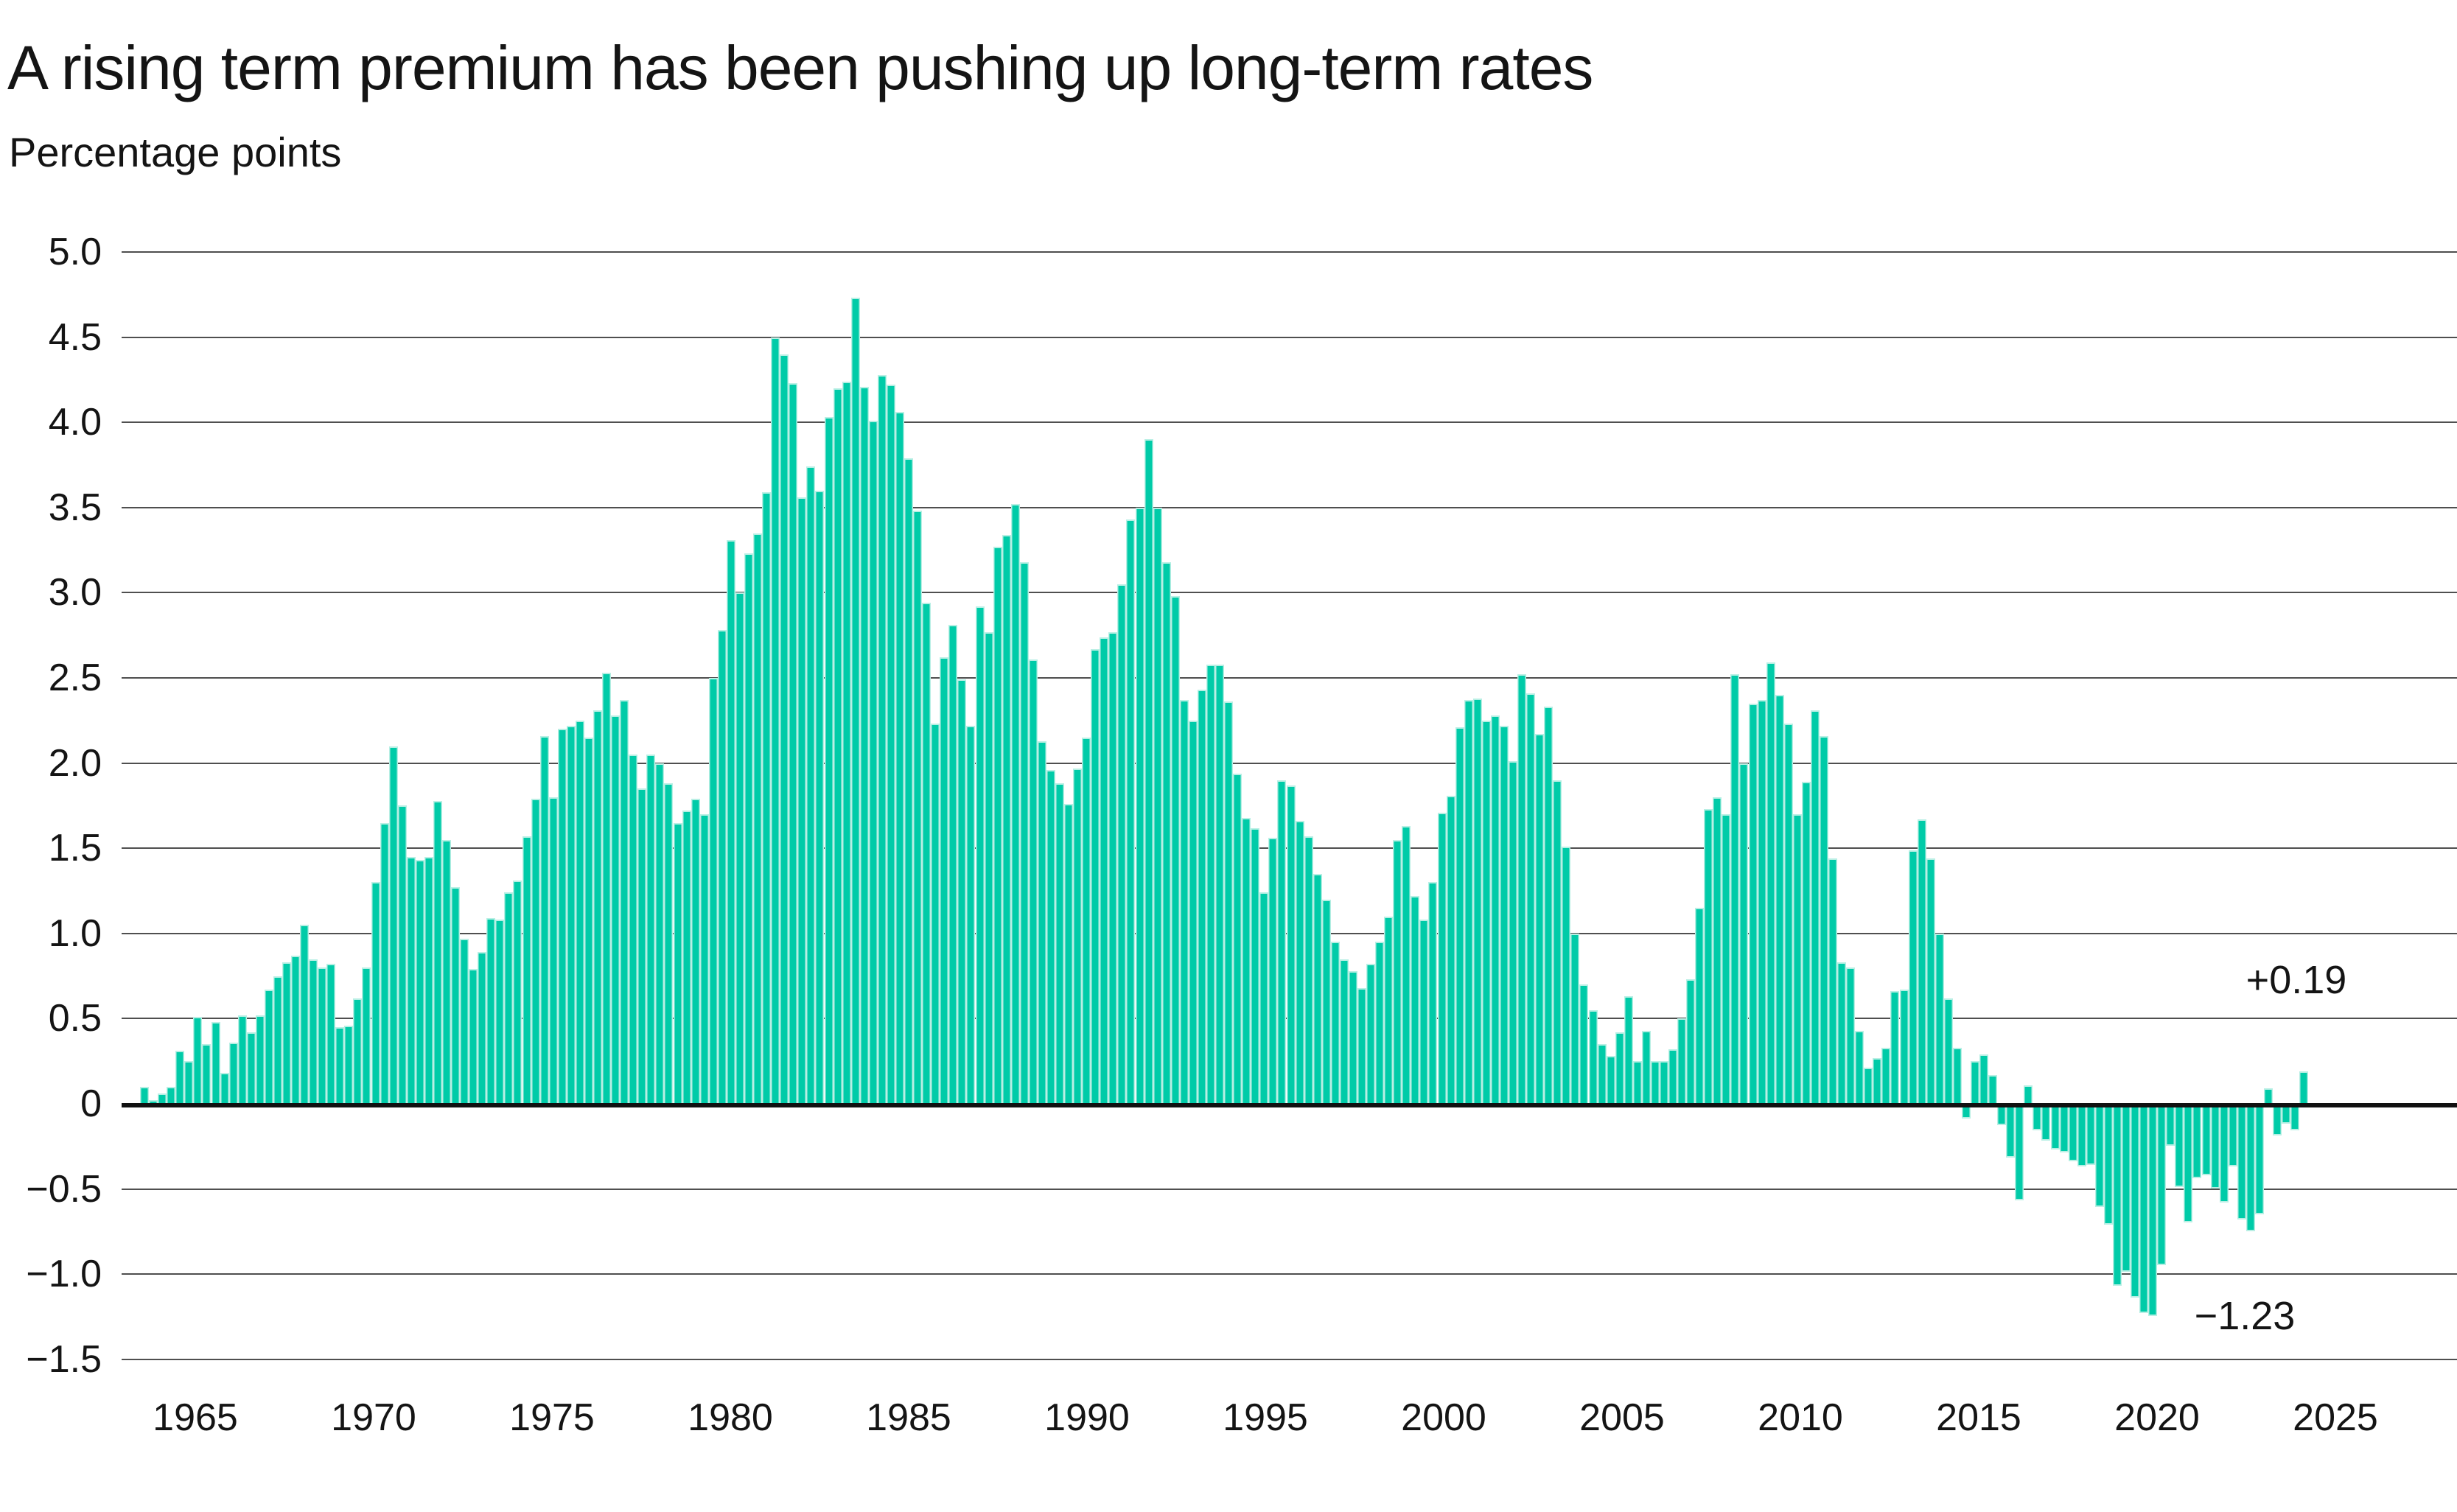 The image size is (2457, 1512). What do you see at coordinates (2245, 1316) in the screenshot?
I see `min-value-annotation: −1.23` at bounding box center [2245, 1316].